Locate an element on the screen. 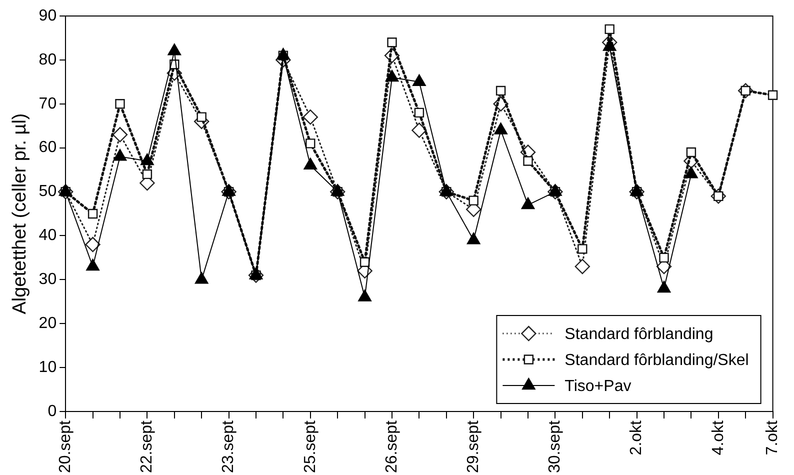 The image size is (794, 475). y-tick-label: 60 is located at coordinates (47, 147).